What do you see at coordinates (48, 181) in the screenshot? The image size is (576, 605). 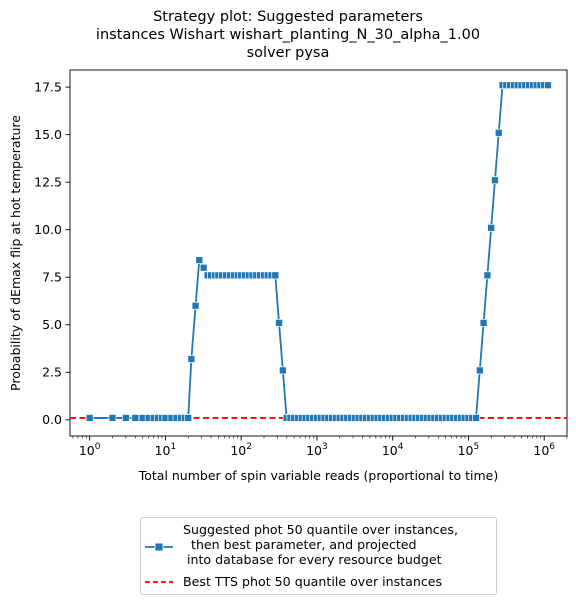 I see `y-tick-label-5: 12.5` at bounding box center [48, 181].